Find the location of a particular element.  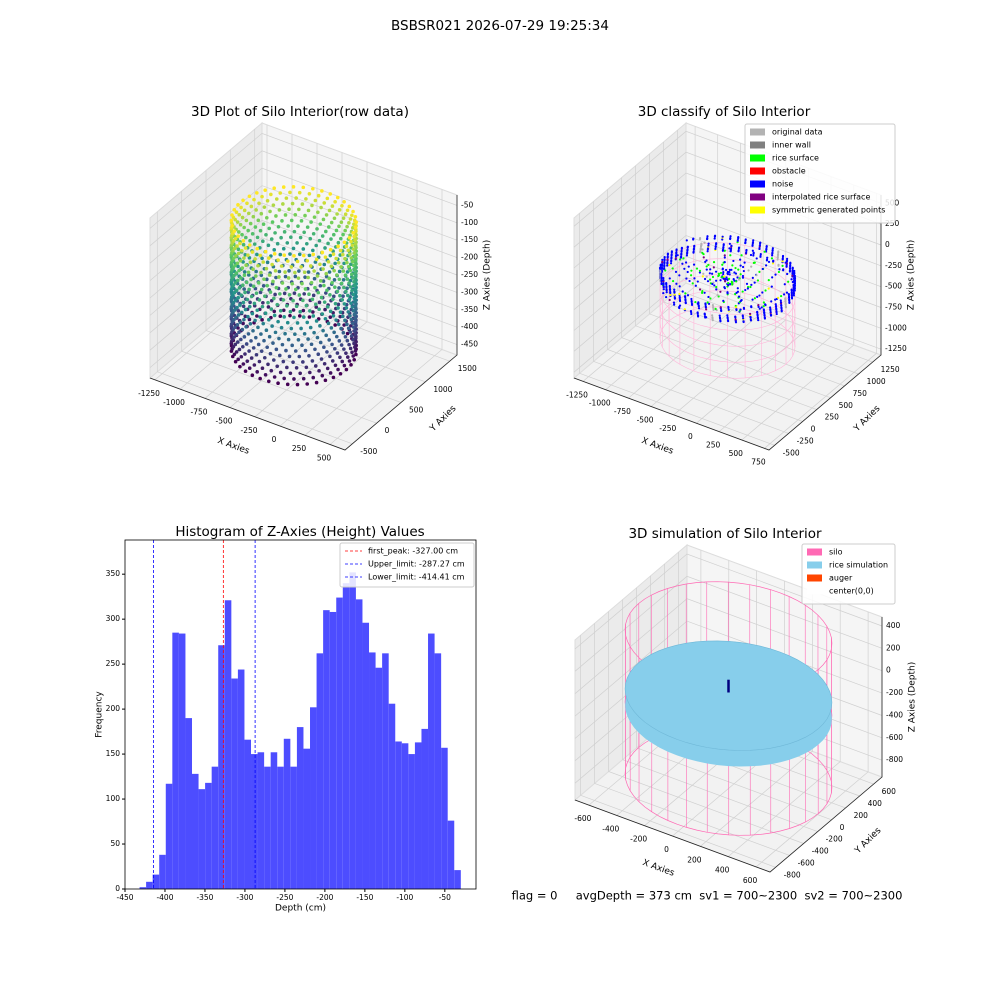

x-tick-label: 250 is located at coordinates (299, 448).